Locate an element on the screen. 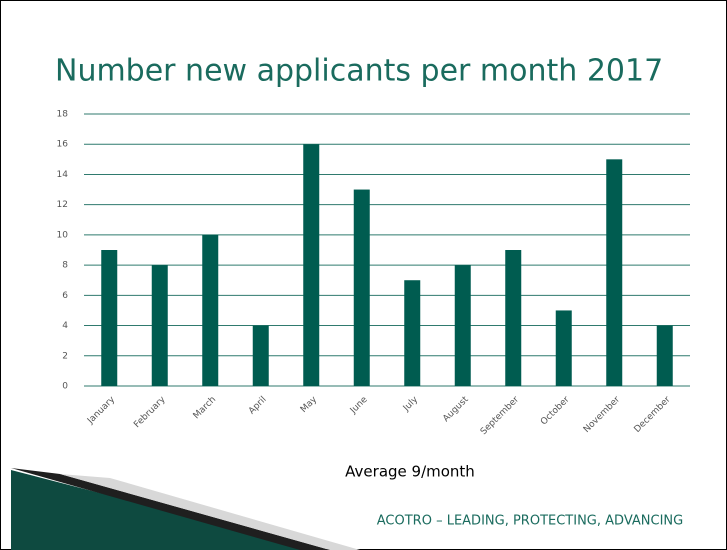 Image resolution: width=727 pixels, height=550 pixels. y-tick-label: 12 is located at coordinates (62, 205).